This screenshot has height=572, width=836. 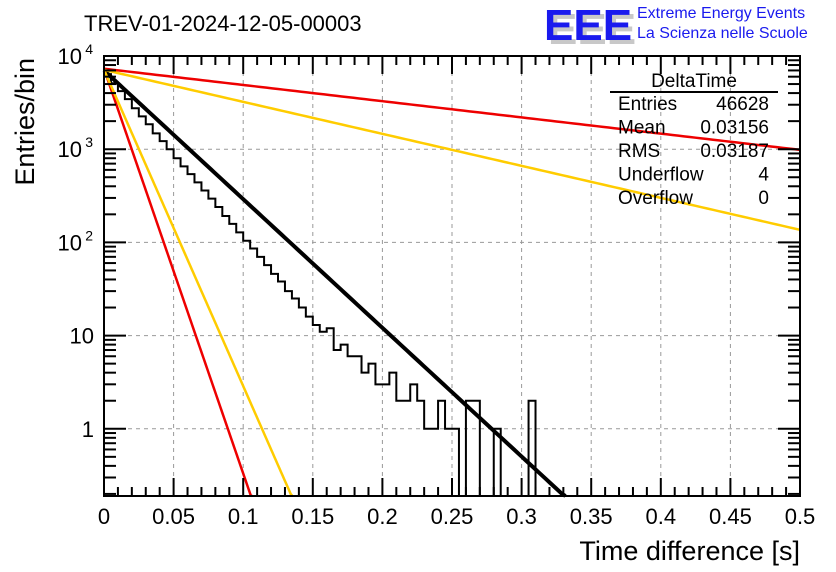 I want to click on x-tick-label: 0.3, so click(x=521, y=516).